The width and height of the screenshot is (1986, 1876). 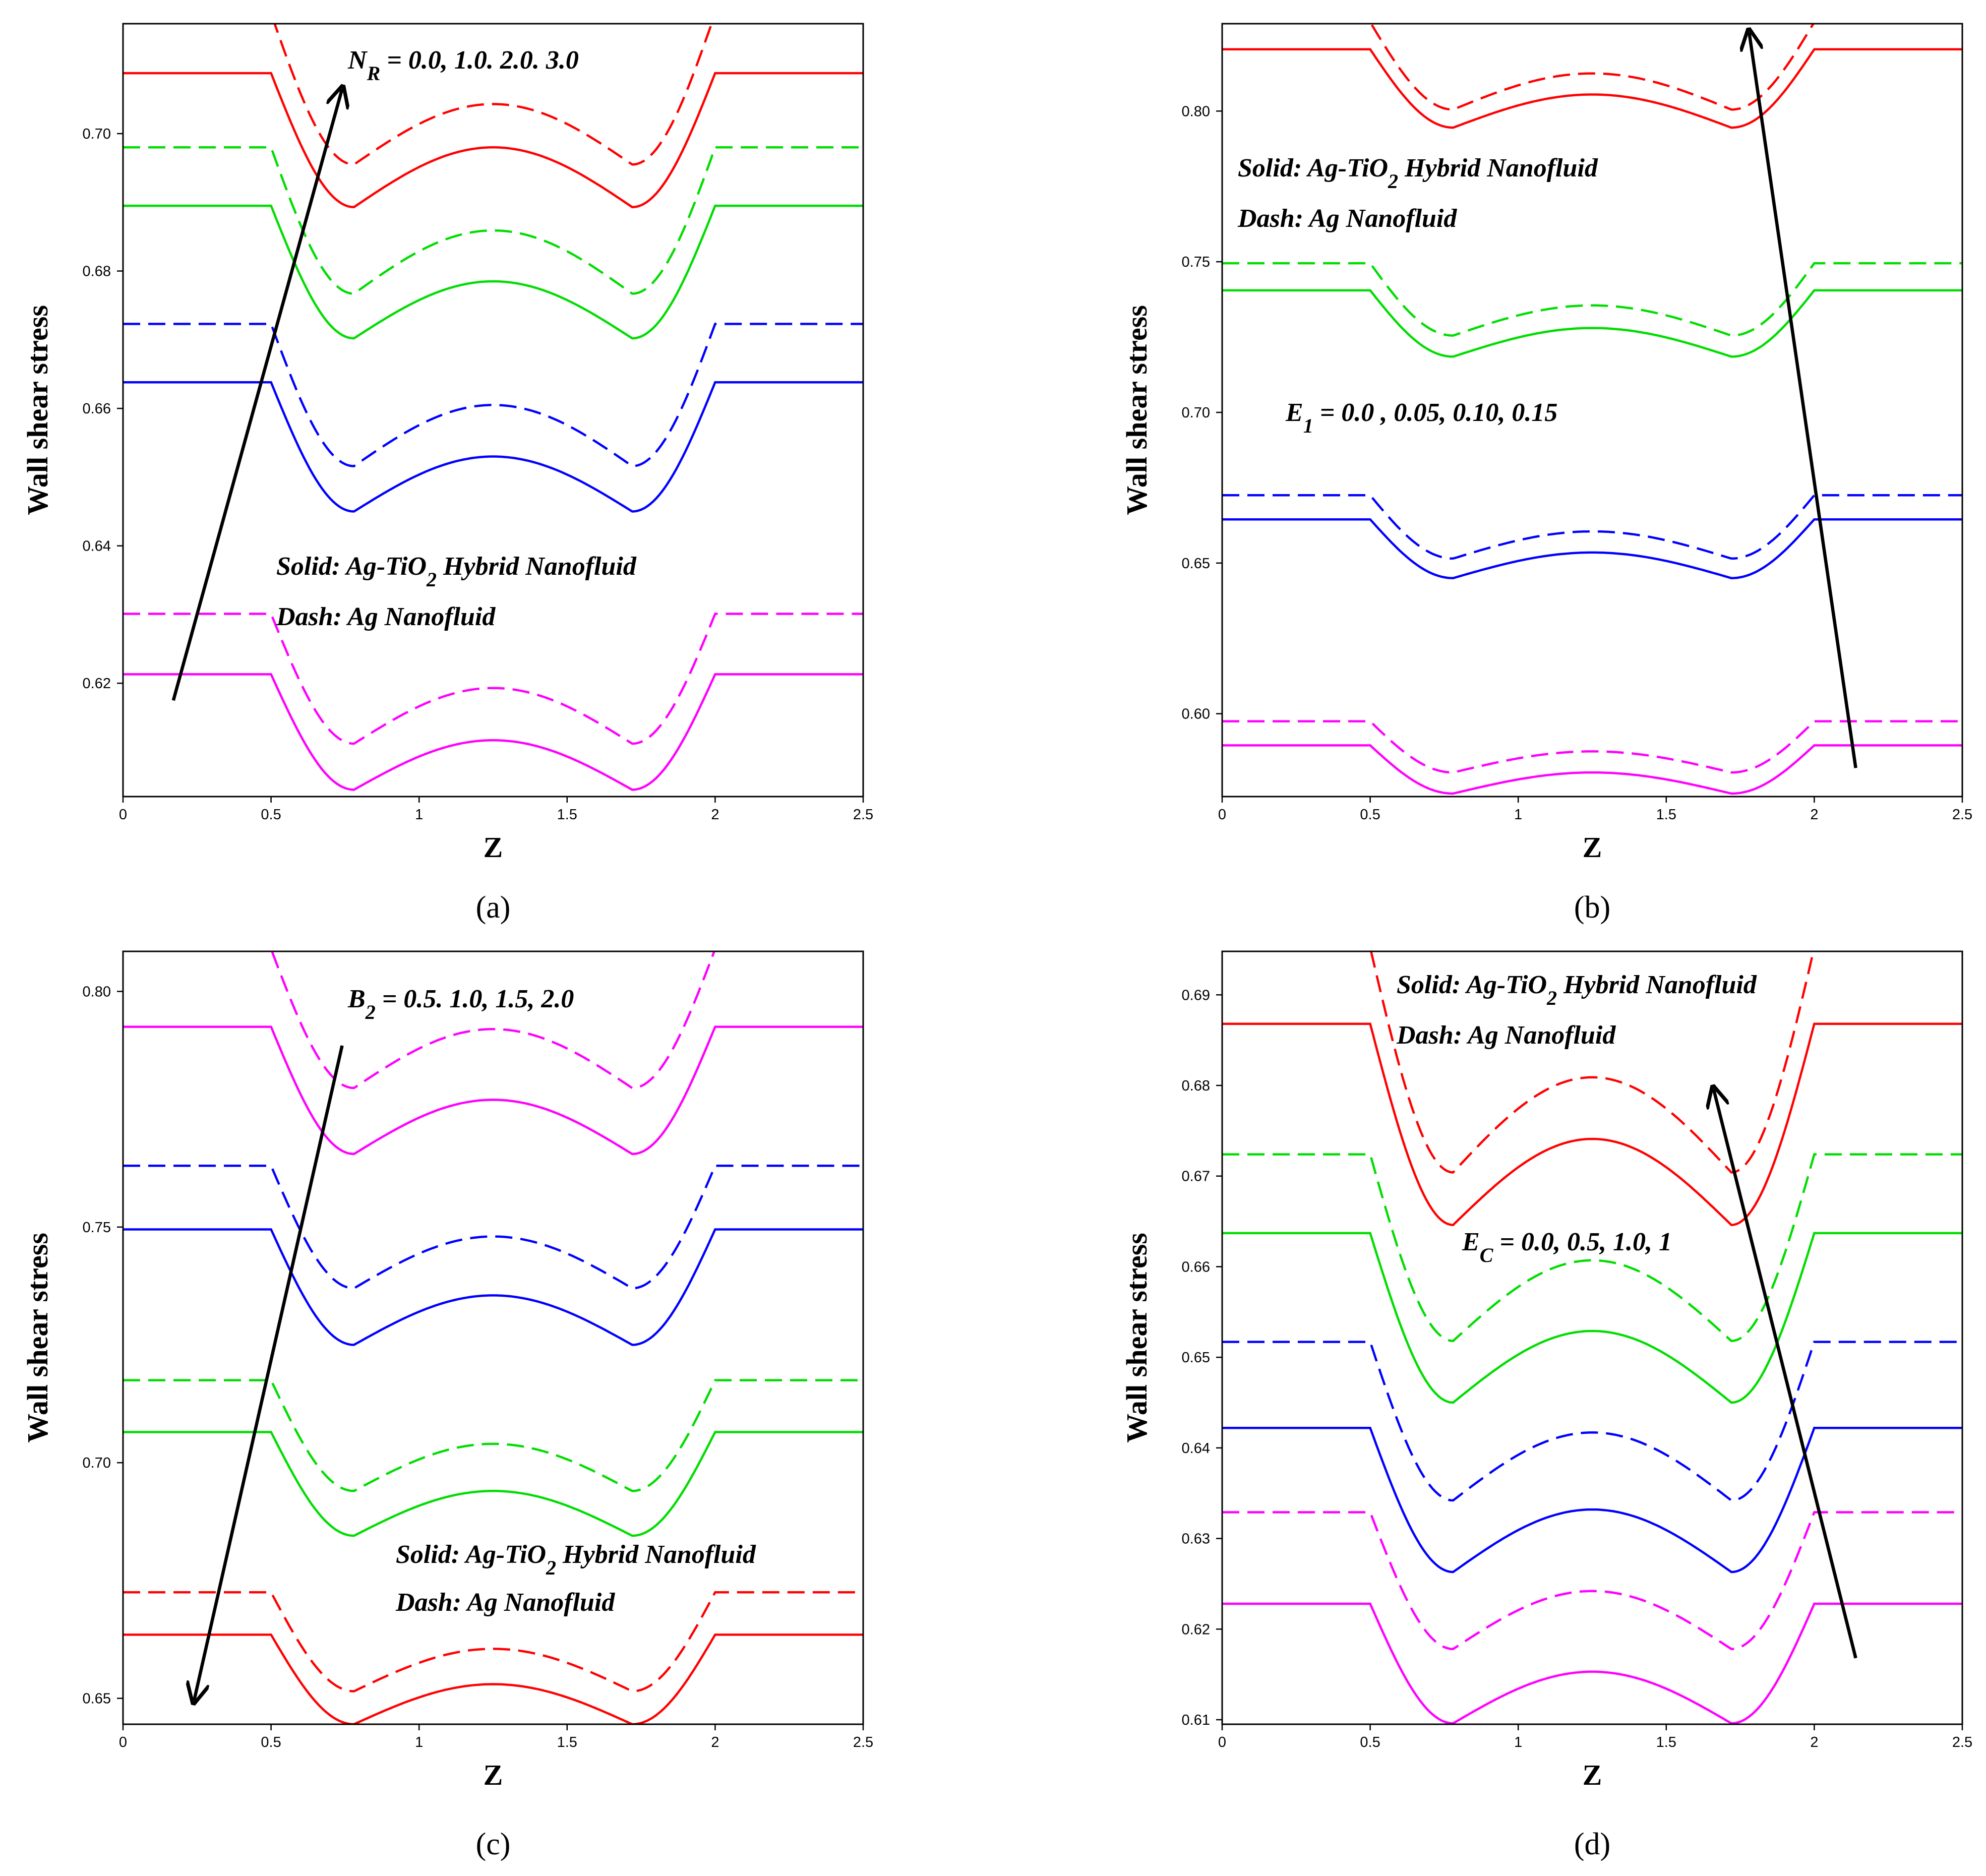 I want to click on parameter-annotation: E1 = 0.0 , 0.05, 0.10, 0.15, so click(x=1421, y=417).